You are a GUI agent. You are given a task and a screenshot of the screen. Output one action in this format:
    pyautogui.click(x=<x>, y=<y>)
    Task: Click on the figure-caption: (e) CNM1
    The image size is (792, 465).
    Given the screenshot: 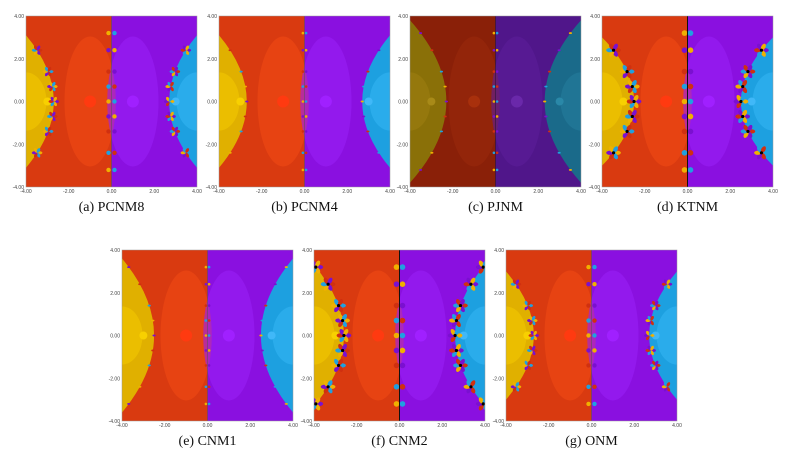 What is the action you would take?
    pyautogui.click(x=207, y=441)
    